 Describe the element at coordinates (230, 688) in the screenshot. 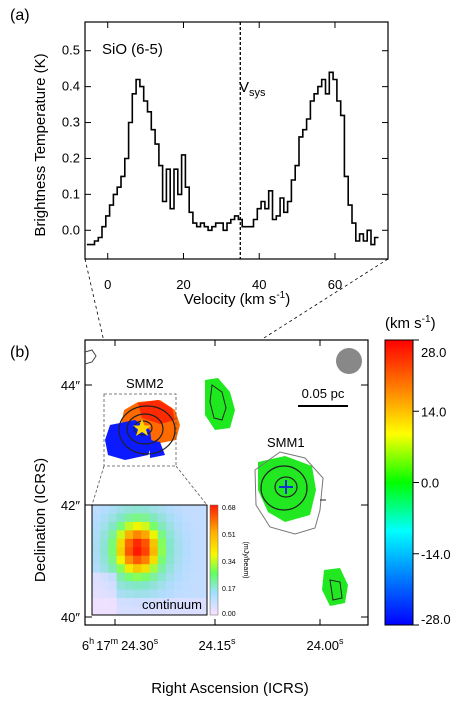

I see `panel-b-xlabel: Right Ascension (ICRS)` at that location.